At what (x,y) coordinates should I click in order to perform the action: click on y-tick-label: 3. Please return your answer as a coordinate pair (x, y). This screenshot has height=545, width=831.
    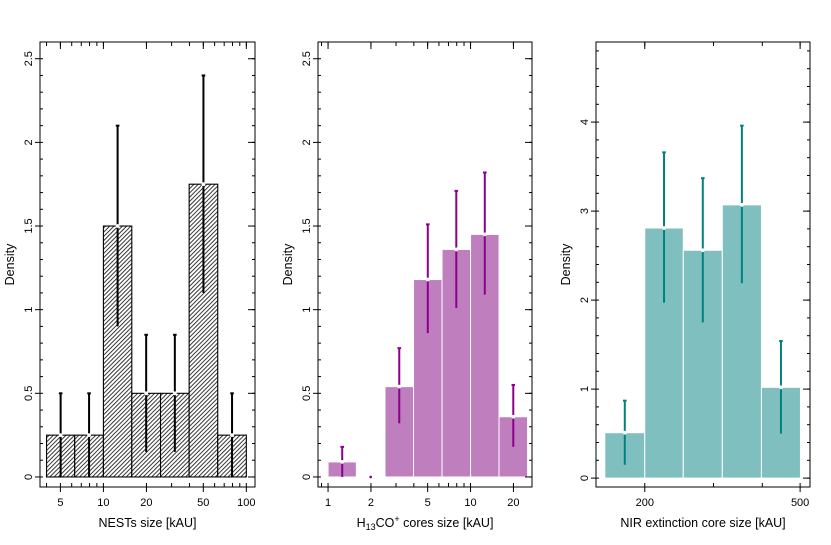
    Looking at the image, I should click on (585, 211).